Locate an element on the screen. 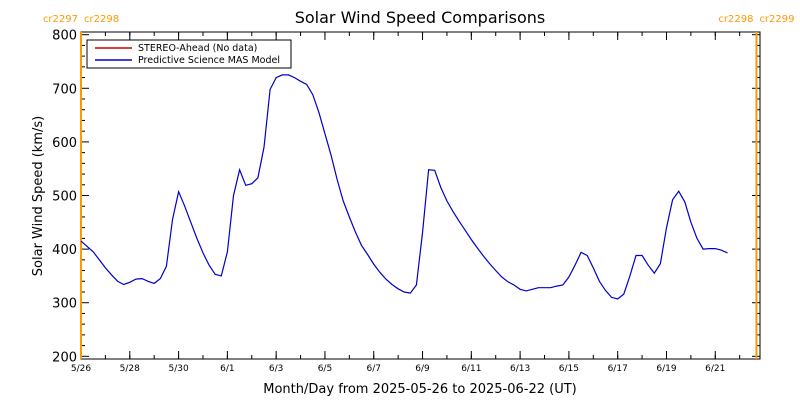 Image resolution: width=800 pixels, height=400 pixels. y-tick-label: 600 is located at coordinates (64, 143).